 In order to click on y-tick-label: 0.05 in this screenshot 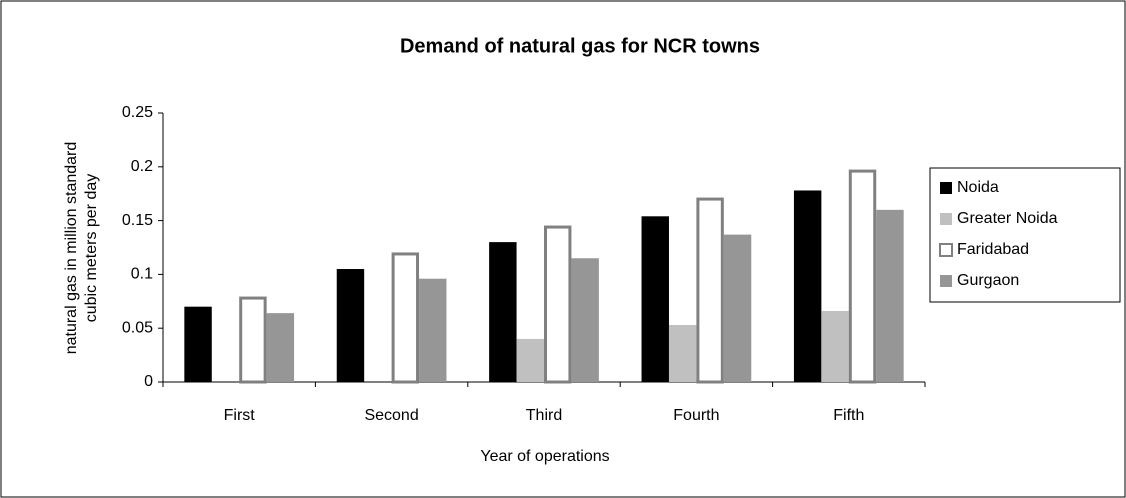, I will do `click(137, 327)`.